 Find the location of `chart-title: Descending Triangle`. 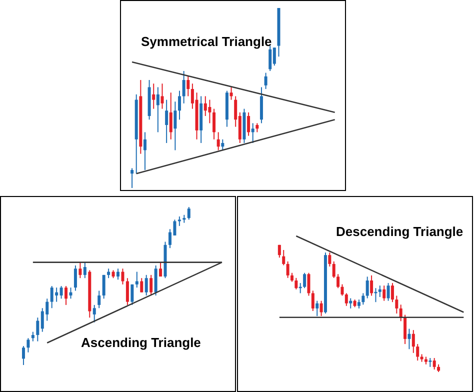

chart-title: Descending Triangle is located at coordinates (400, 231).